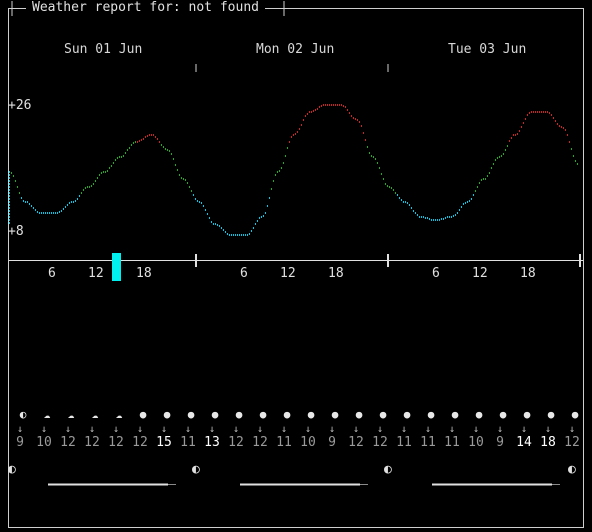 The width and height of the screenshot is (592, 532). I want to click on wind-speed-value: 15, so click(164, 442).